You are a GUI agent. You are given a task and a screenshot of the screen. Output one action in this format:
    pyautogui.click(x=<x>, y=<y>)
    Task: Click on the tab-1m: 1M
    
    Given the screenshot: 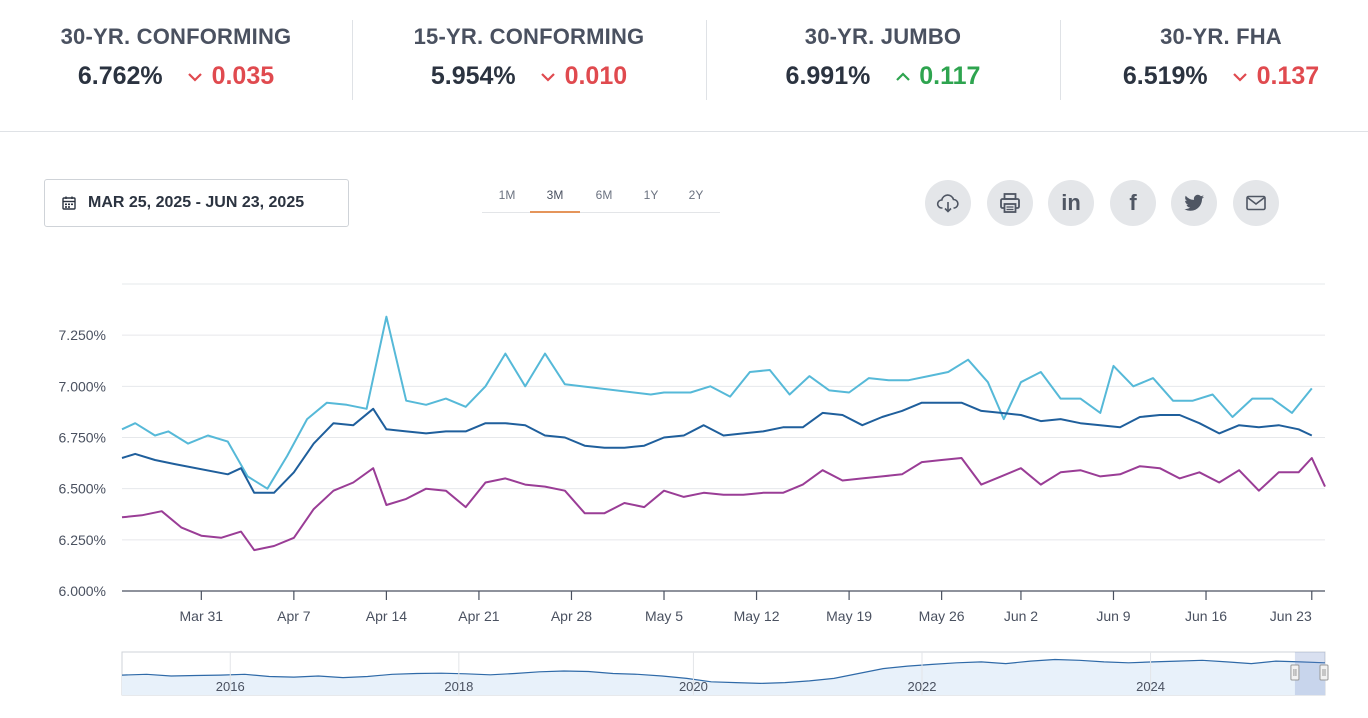 What is the action you would take?
    pyautogui.click(x=507, y=195)
    